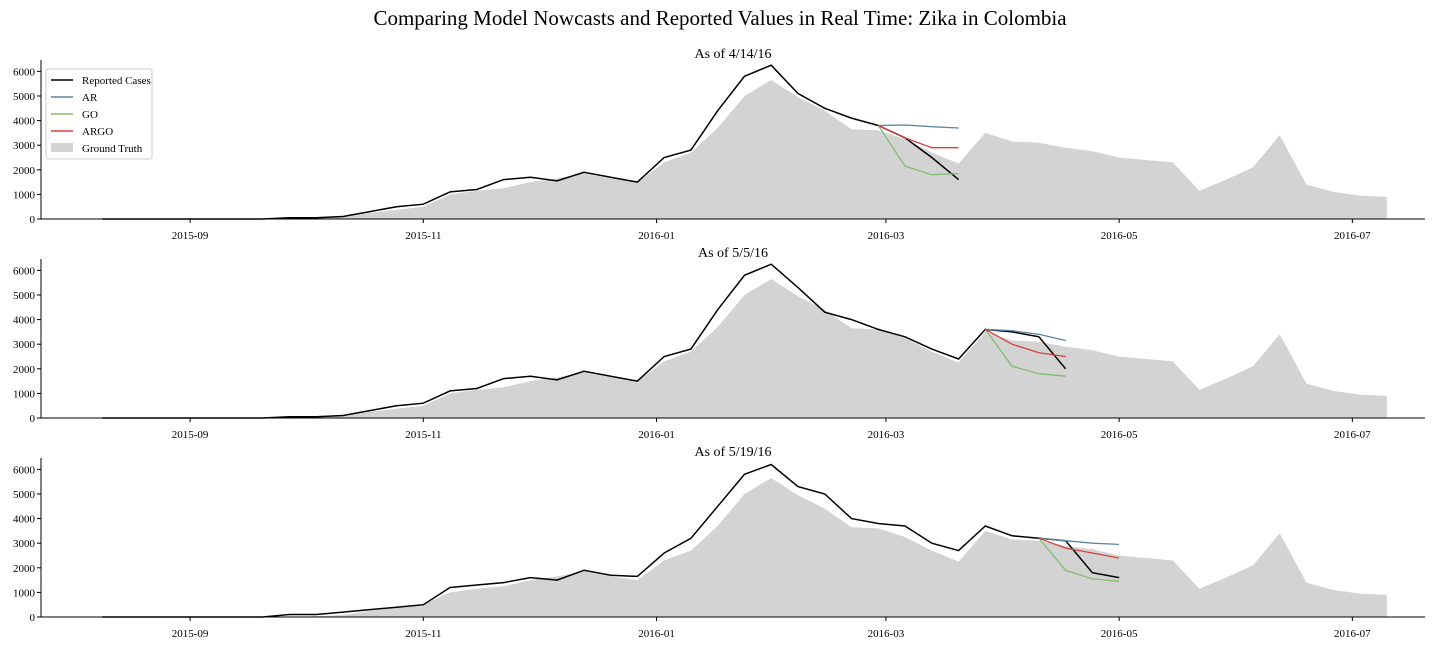 The height and width of the screenshot is (648, 1440). What do you see at coordinates (62, 147) in the screenshot?
I see `legend-swatch-ground-truth` at bounding box center [62, 147].